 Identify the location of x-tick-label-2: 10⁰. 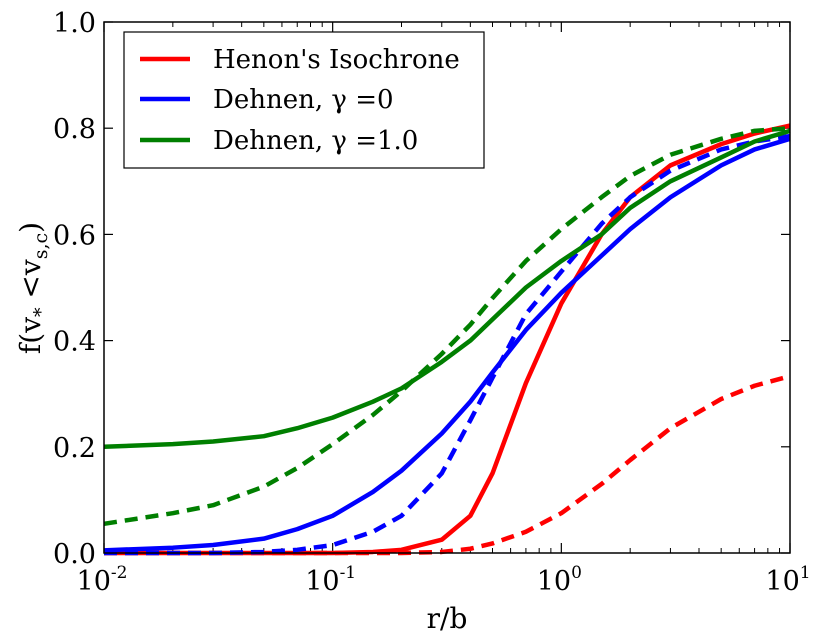
(559, 580).